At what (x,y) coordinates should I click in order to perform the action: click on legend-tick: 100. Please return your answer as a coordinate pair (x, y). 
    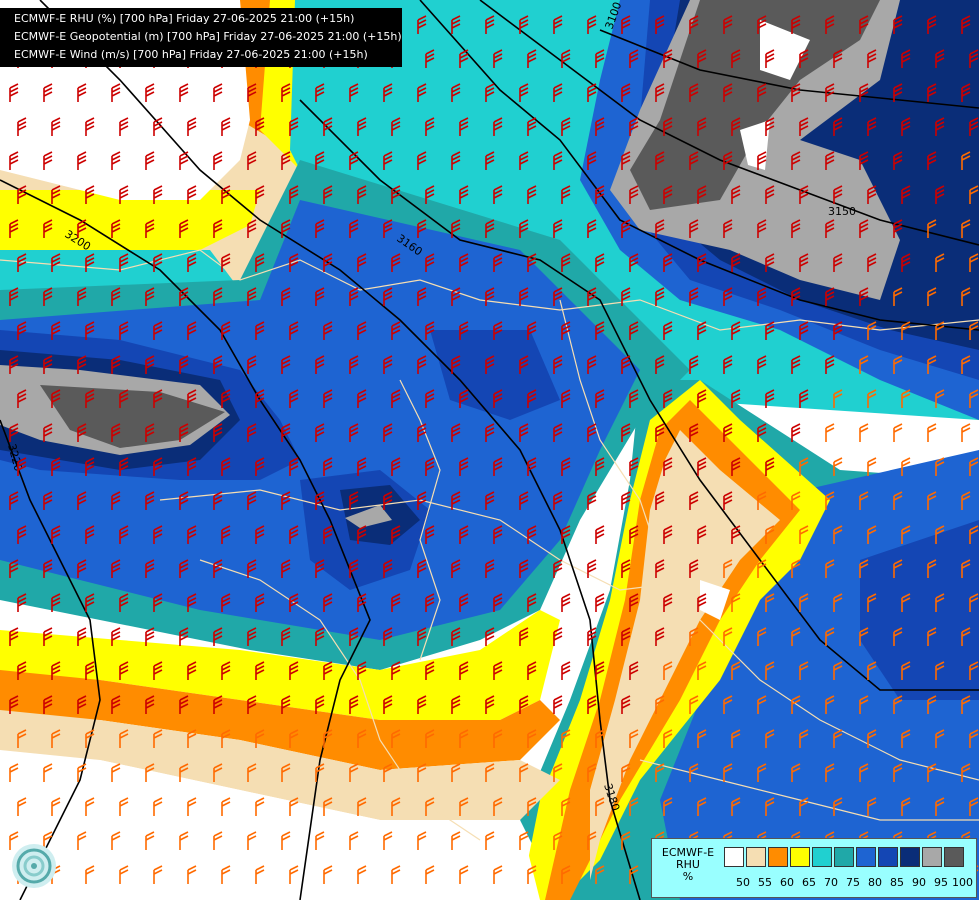
    Looking at the image, I should click on (962, 882).